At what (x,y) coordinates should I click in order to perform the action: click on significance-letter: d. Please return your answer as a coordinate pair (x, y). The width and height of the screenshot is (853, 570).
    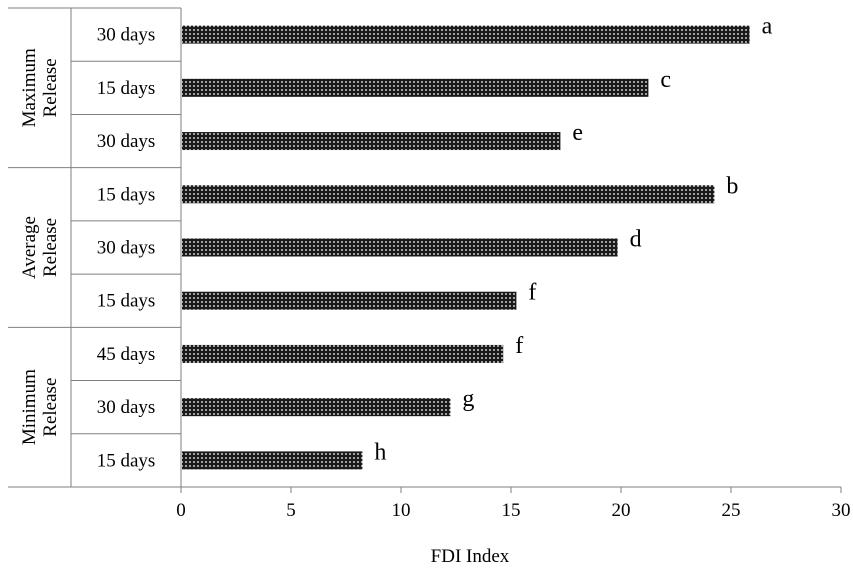
    Looking at the image, I should click on (636, 240).